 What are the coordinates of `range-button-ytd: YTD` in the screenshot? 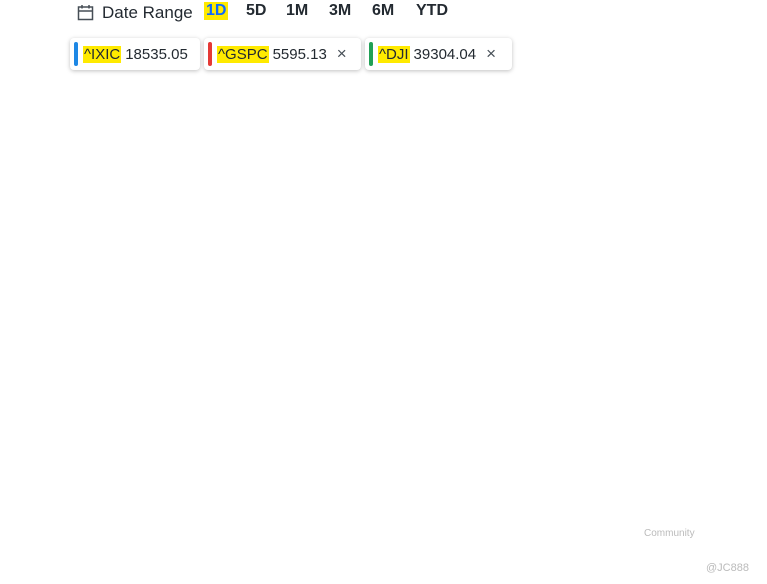 It's located at (432, 10).